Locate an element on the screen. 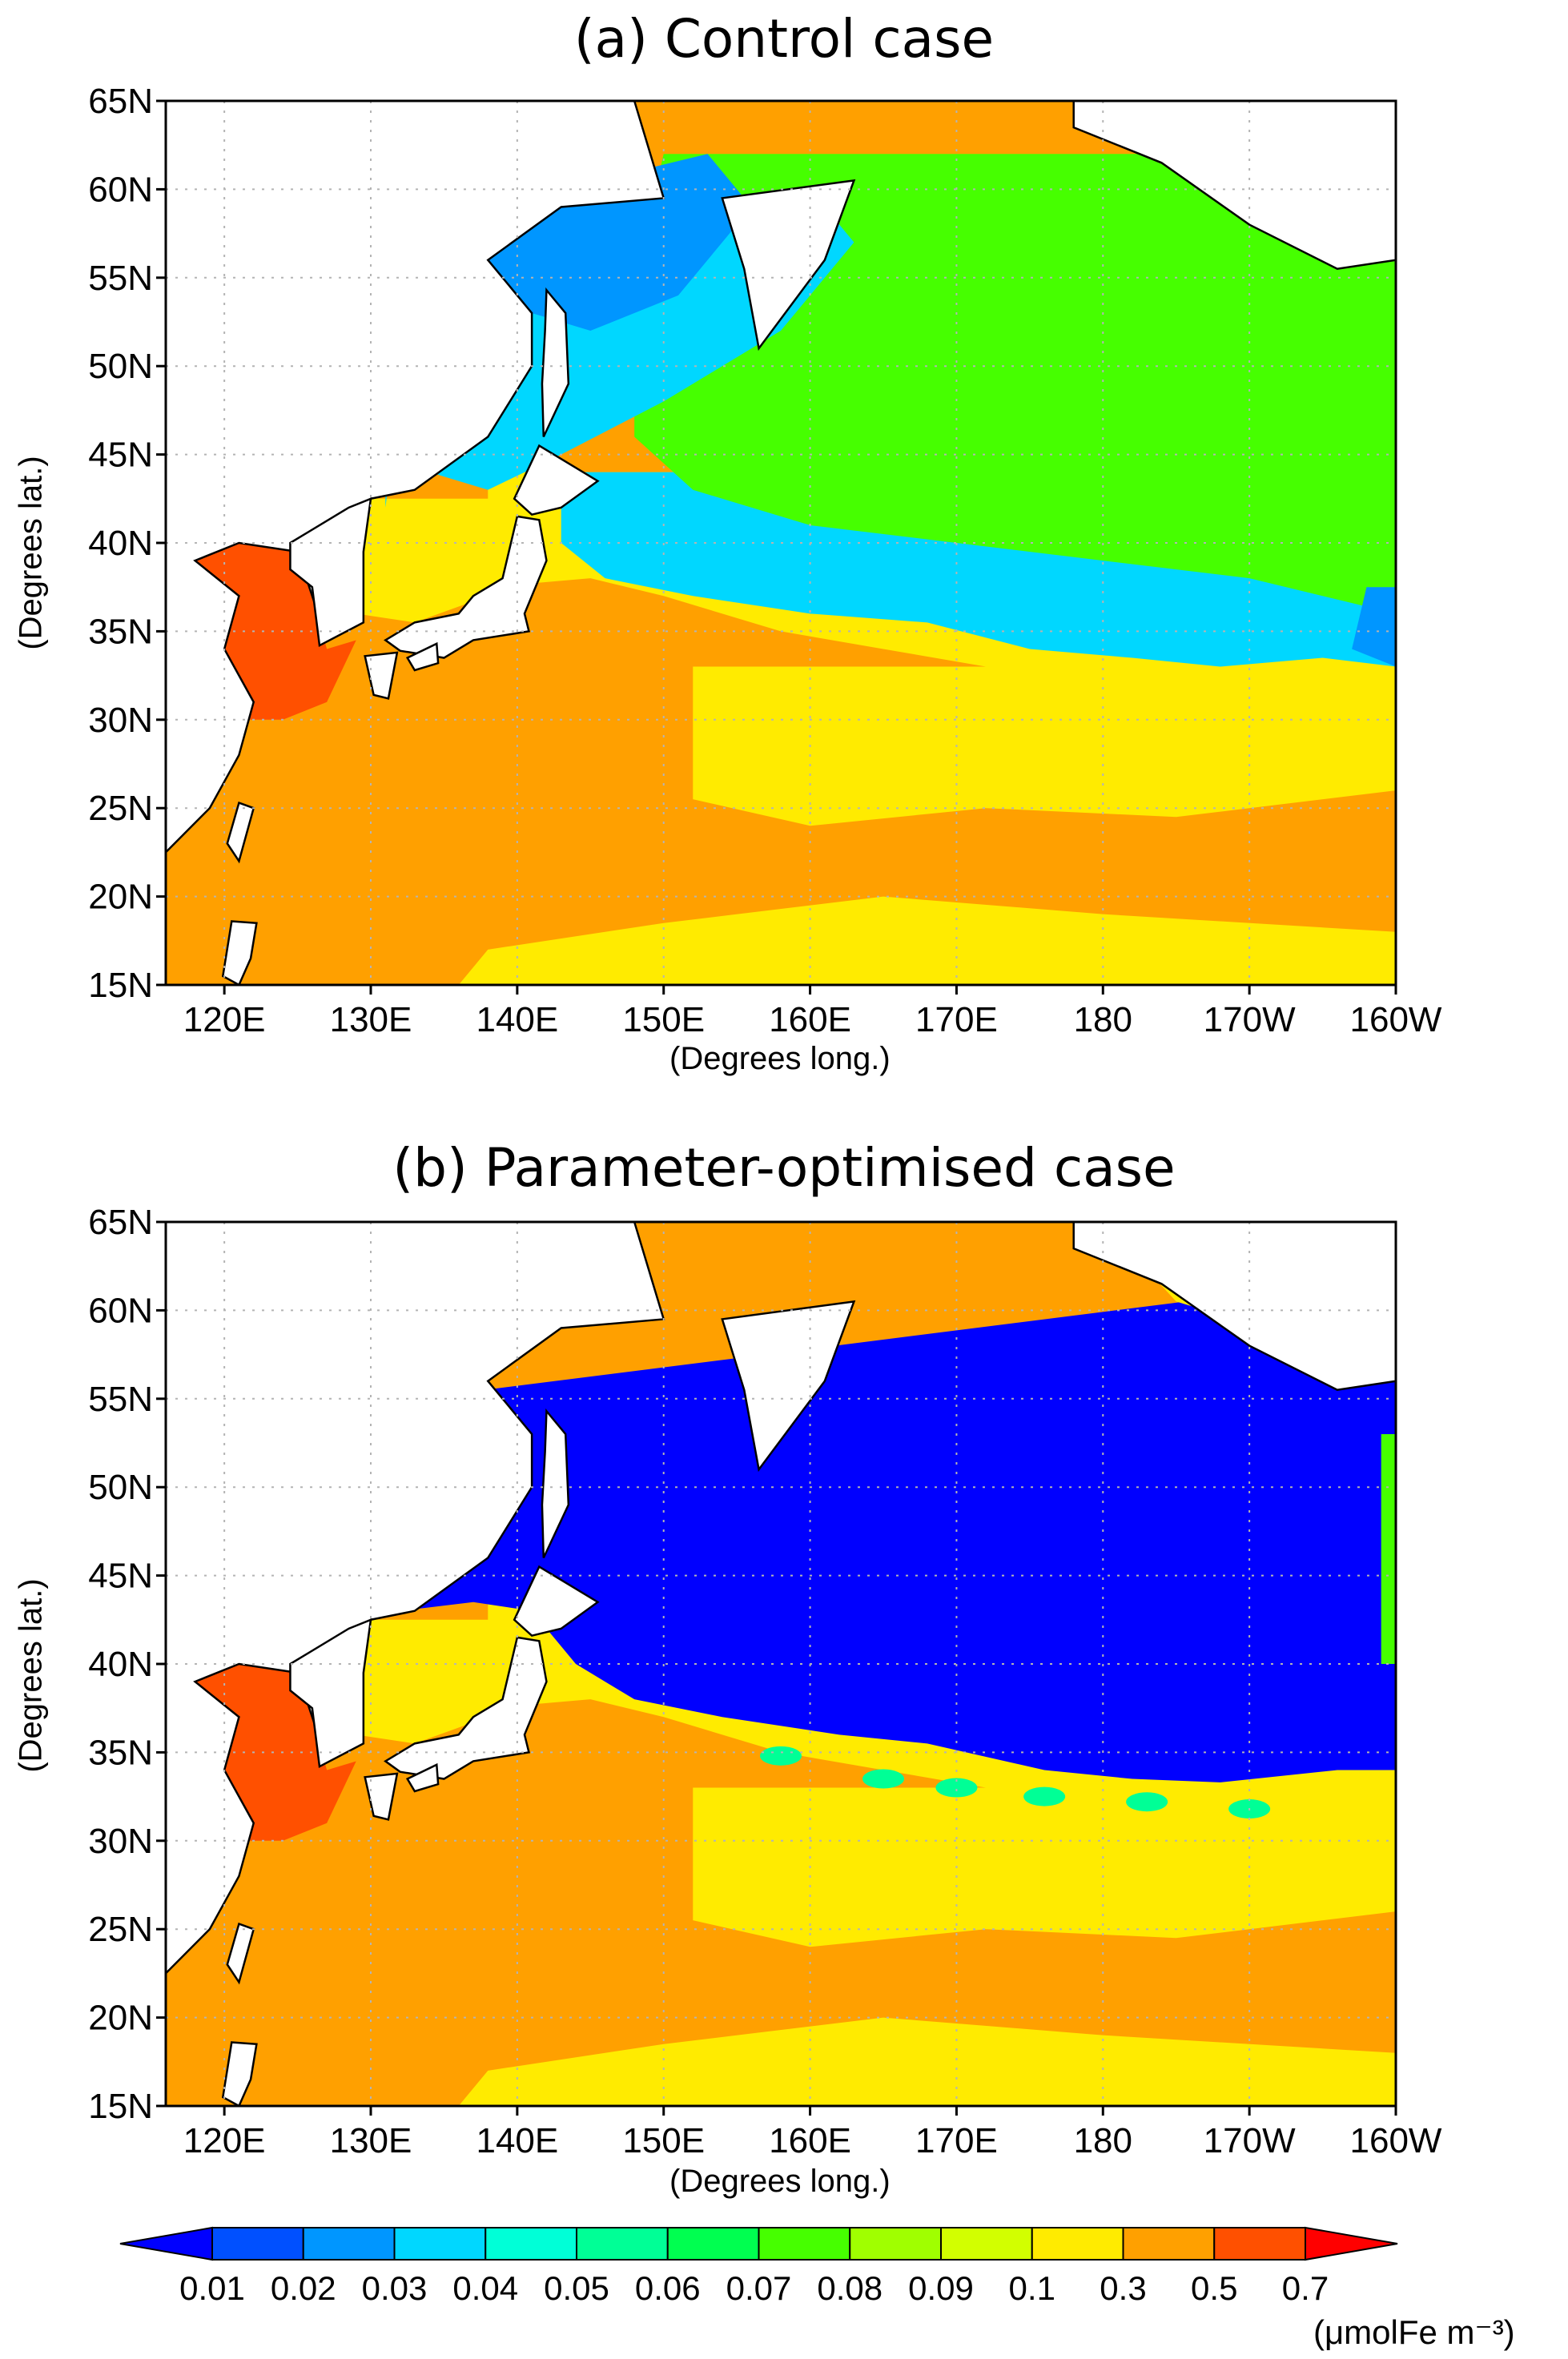 Image resolution: width=1568 pixels, height=2359 pixels. colorbar-max-arrow is located at coordinates (1352, 2243).